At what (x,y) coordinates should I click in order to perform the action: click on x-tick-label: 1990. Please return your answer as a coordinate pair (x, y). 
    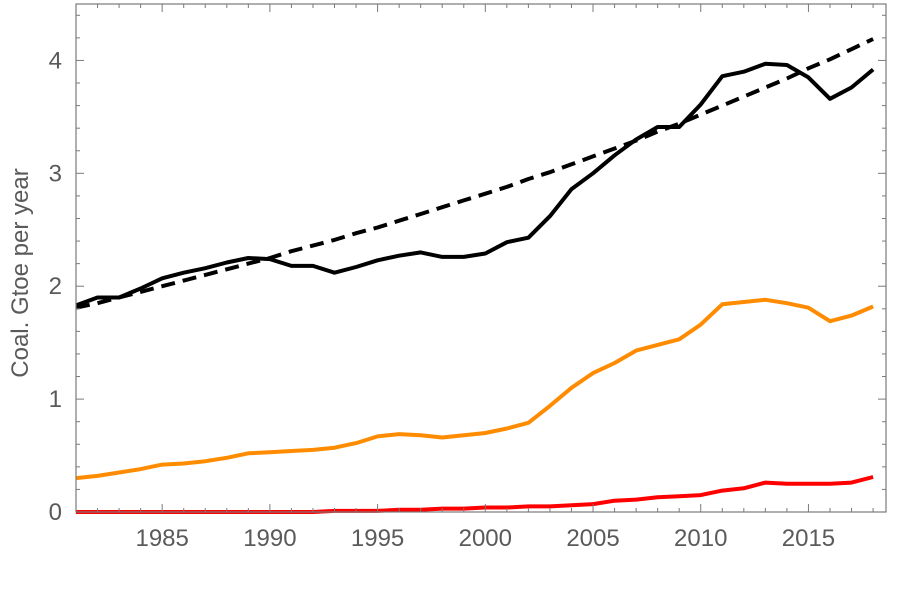
    Looking at the image, I should click on (269, 538).